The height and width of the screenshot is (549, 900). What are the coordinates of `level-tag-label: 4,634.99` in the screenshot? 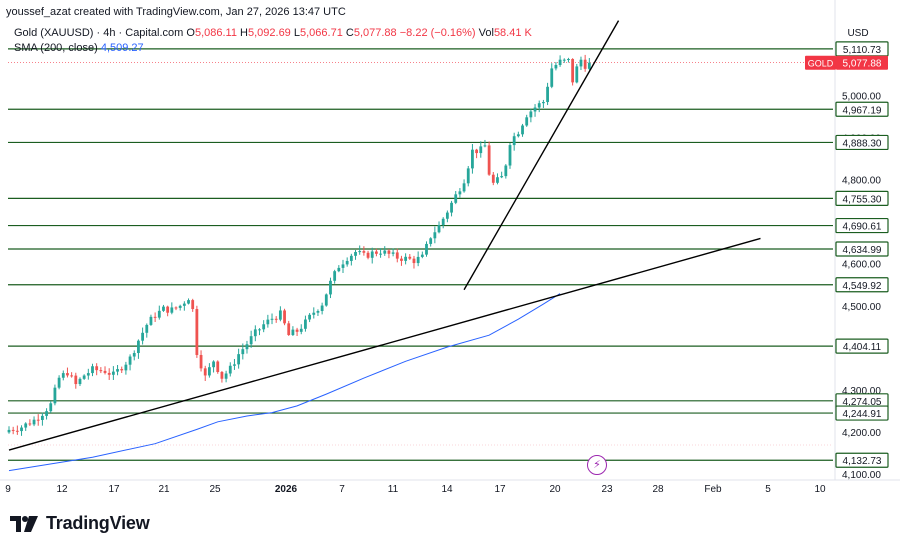 It's located at (862, 250).